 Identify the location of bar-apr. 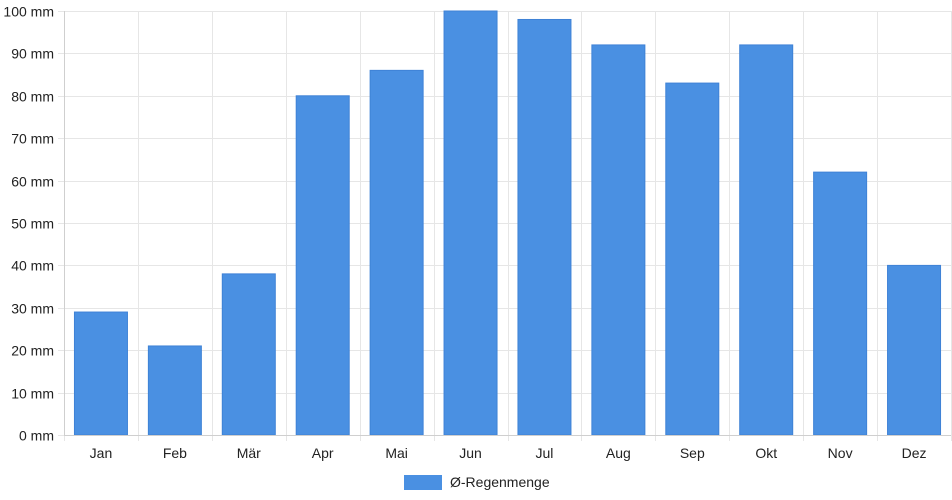
(322, 265).